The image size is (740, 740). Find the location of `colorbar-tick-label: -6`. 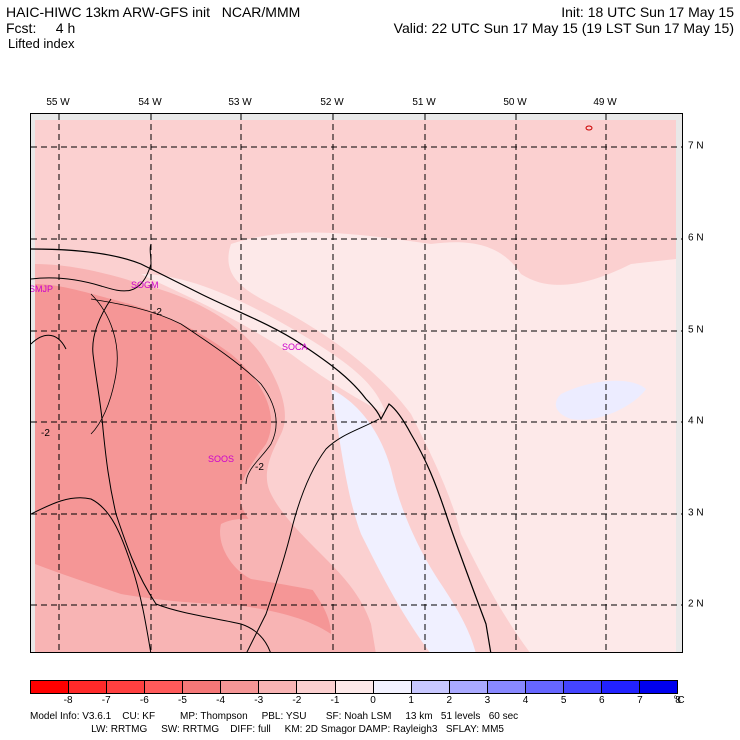

colorbar-tick-label: -6 is located at coordinates (144, 700).